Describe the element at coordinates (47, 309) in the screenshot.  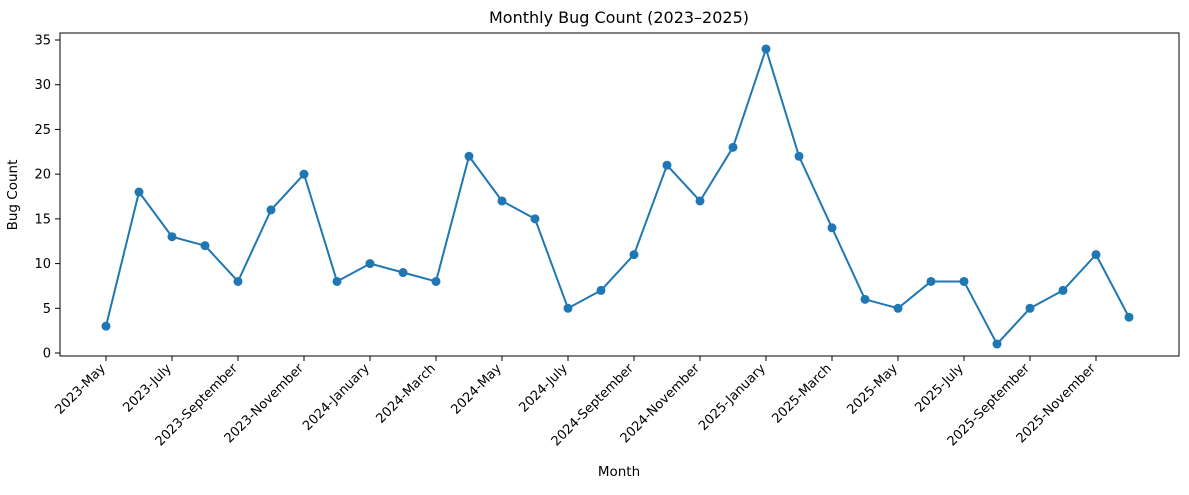
I see `y-tick-label: 5` at that location.